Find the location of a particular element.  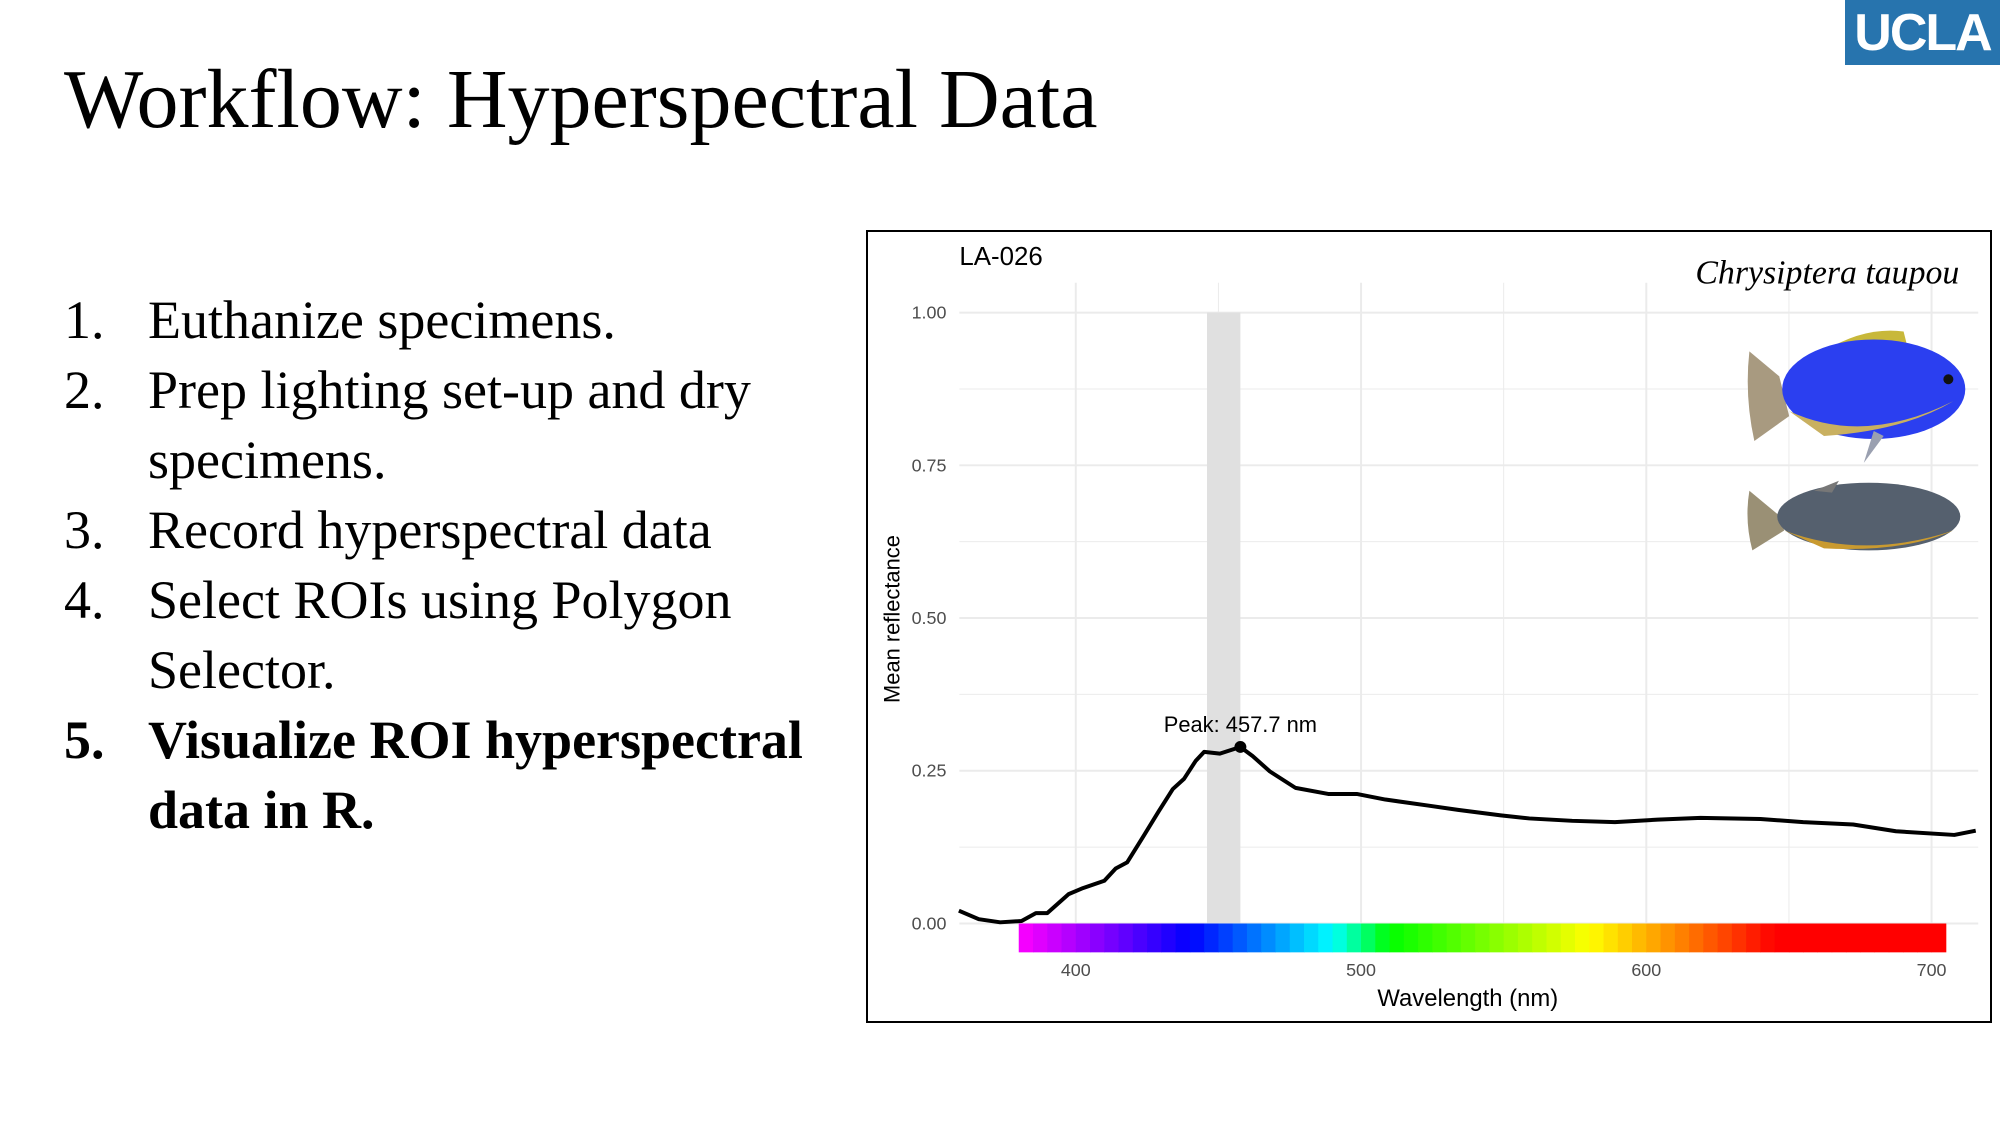

reflectance-line is located at coordinates (1467, 834).